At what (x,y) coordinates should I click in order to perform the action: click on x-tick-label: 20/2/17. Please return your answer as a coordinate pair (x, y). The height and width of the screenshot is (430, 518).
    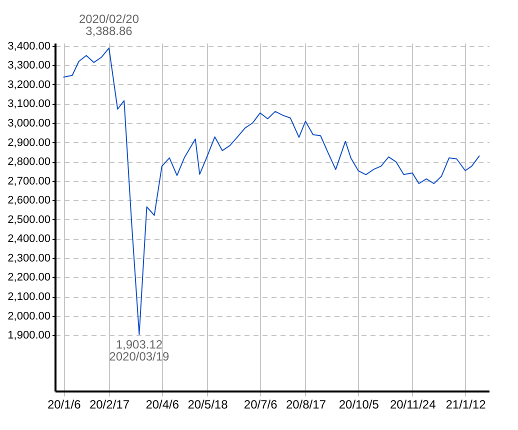
    Looking at the image, I should click on (109, 405).